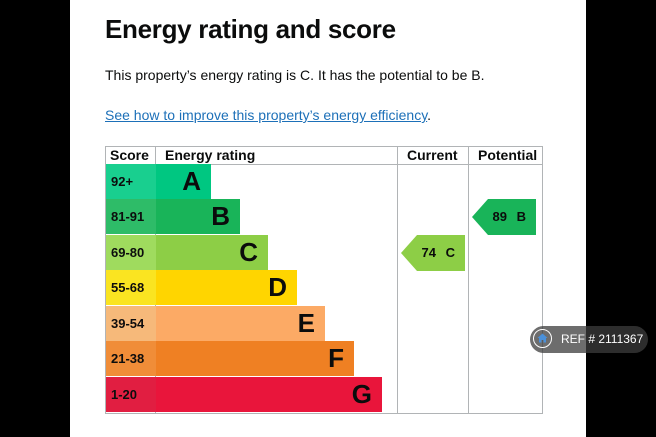 Image resolution: width=656 pixels, height=437 pixels. Describe the element at coordinates (240, 323) in the screenshot. I see `band-bar-e: E` at that location.